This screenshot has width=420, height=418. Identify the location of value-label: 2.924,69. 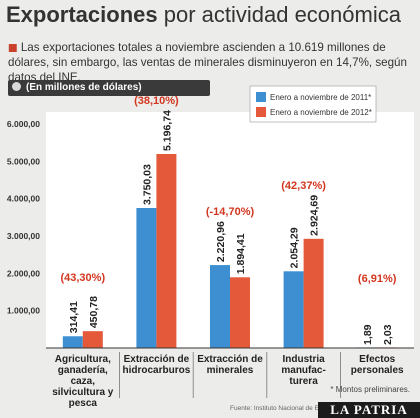
(315, 215).